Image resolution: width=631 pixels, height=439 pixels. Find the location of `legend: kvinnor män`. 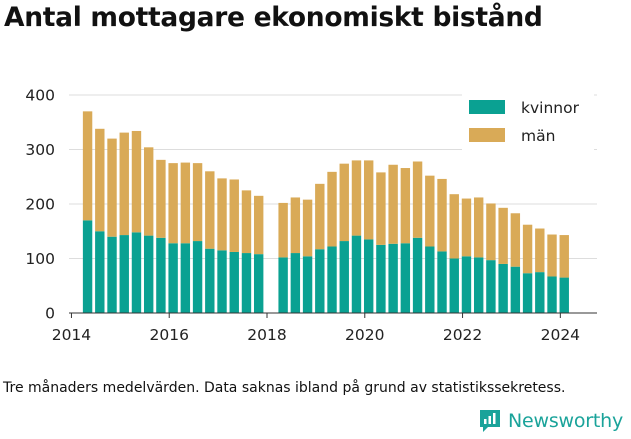

legend: kvinnor män is located at coordinates (528, 121).